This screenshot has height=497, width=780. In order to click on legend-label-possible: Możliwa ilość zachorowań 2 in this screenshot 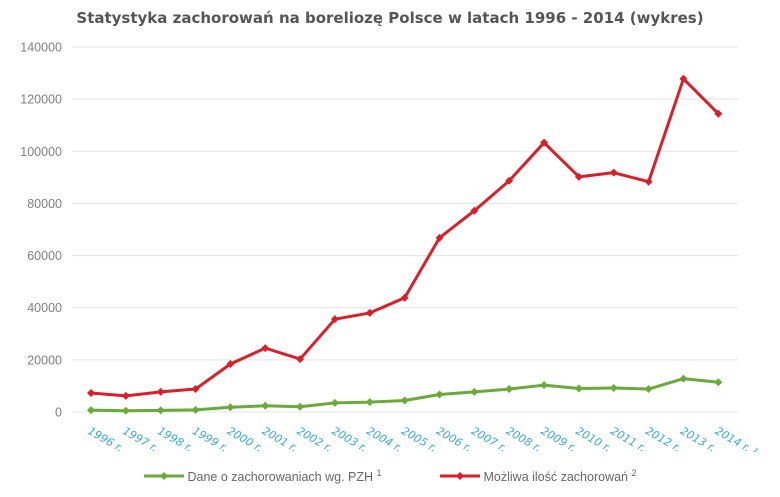, I will do `click(560, 476)`.